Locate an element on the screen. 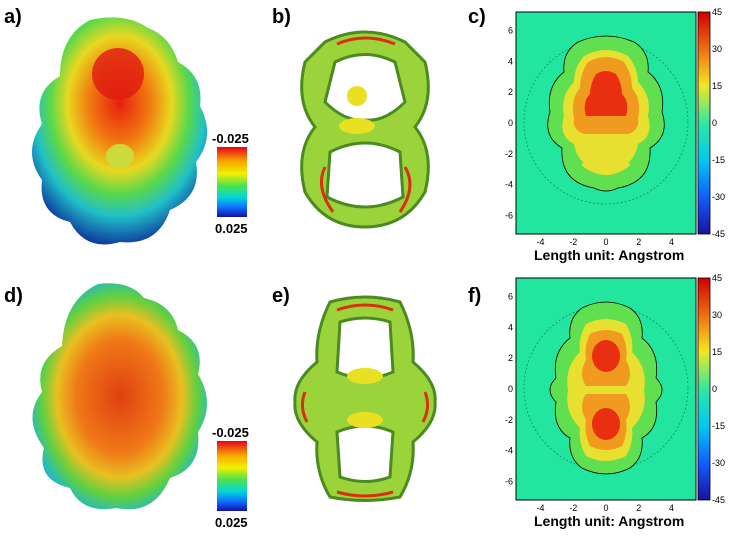 The image size is (731, 542). colorbar-a is located at coordinates (232, 182).